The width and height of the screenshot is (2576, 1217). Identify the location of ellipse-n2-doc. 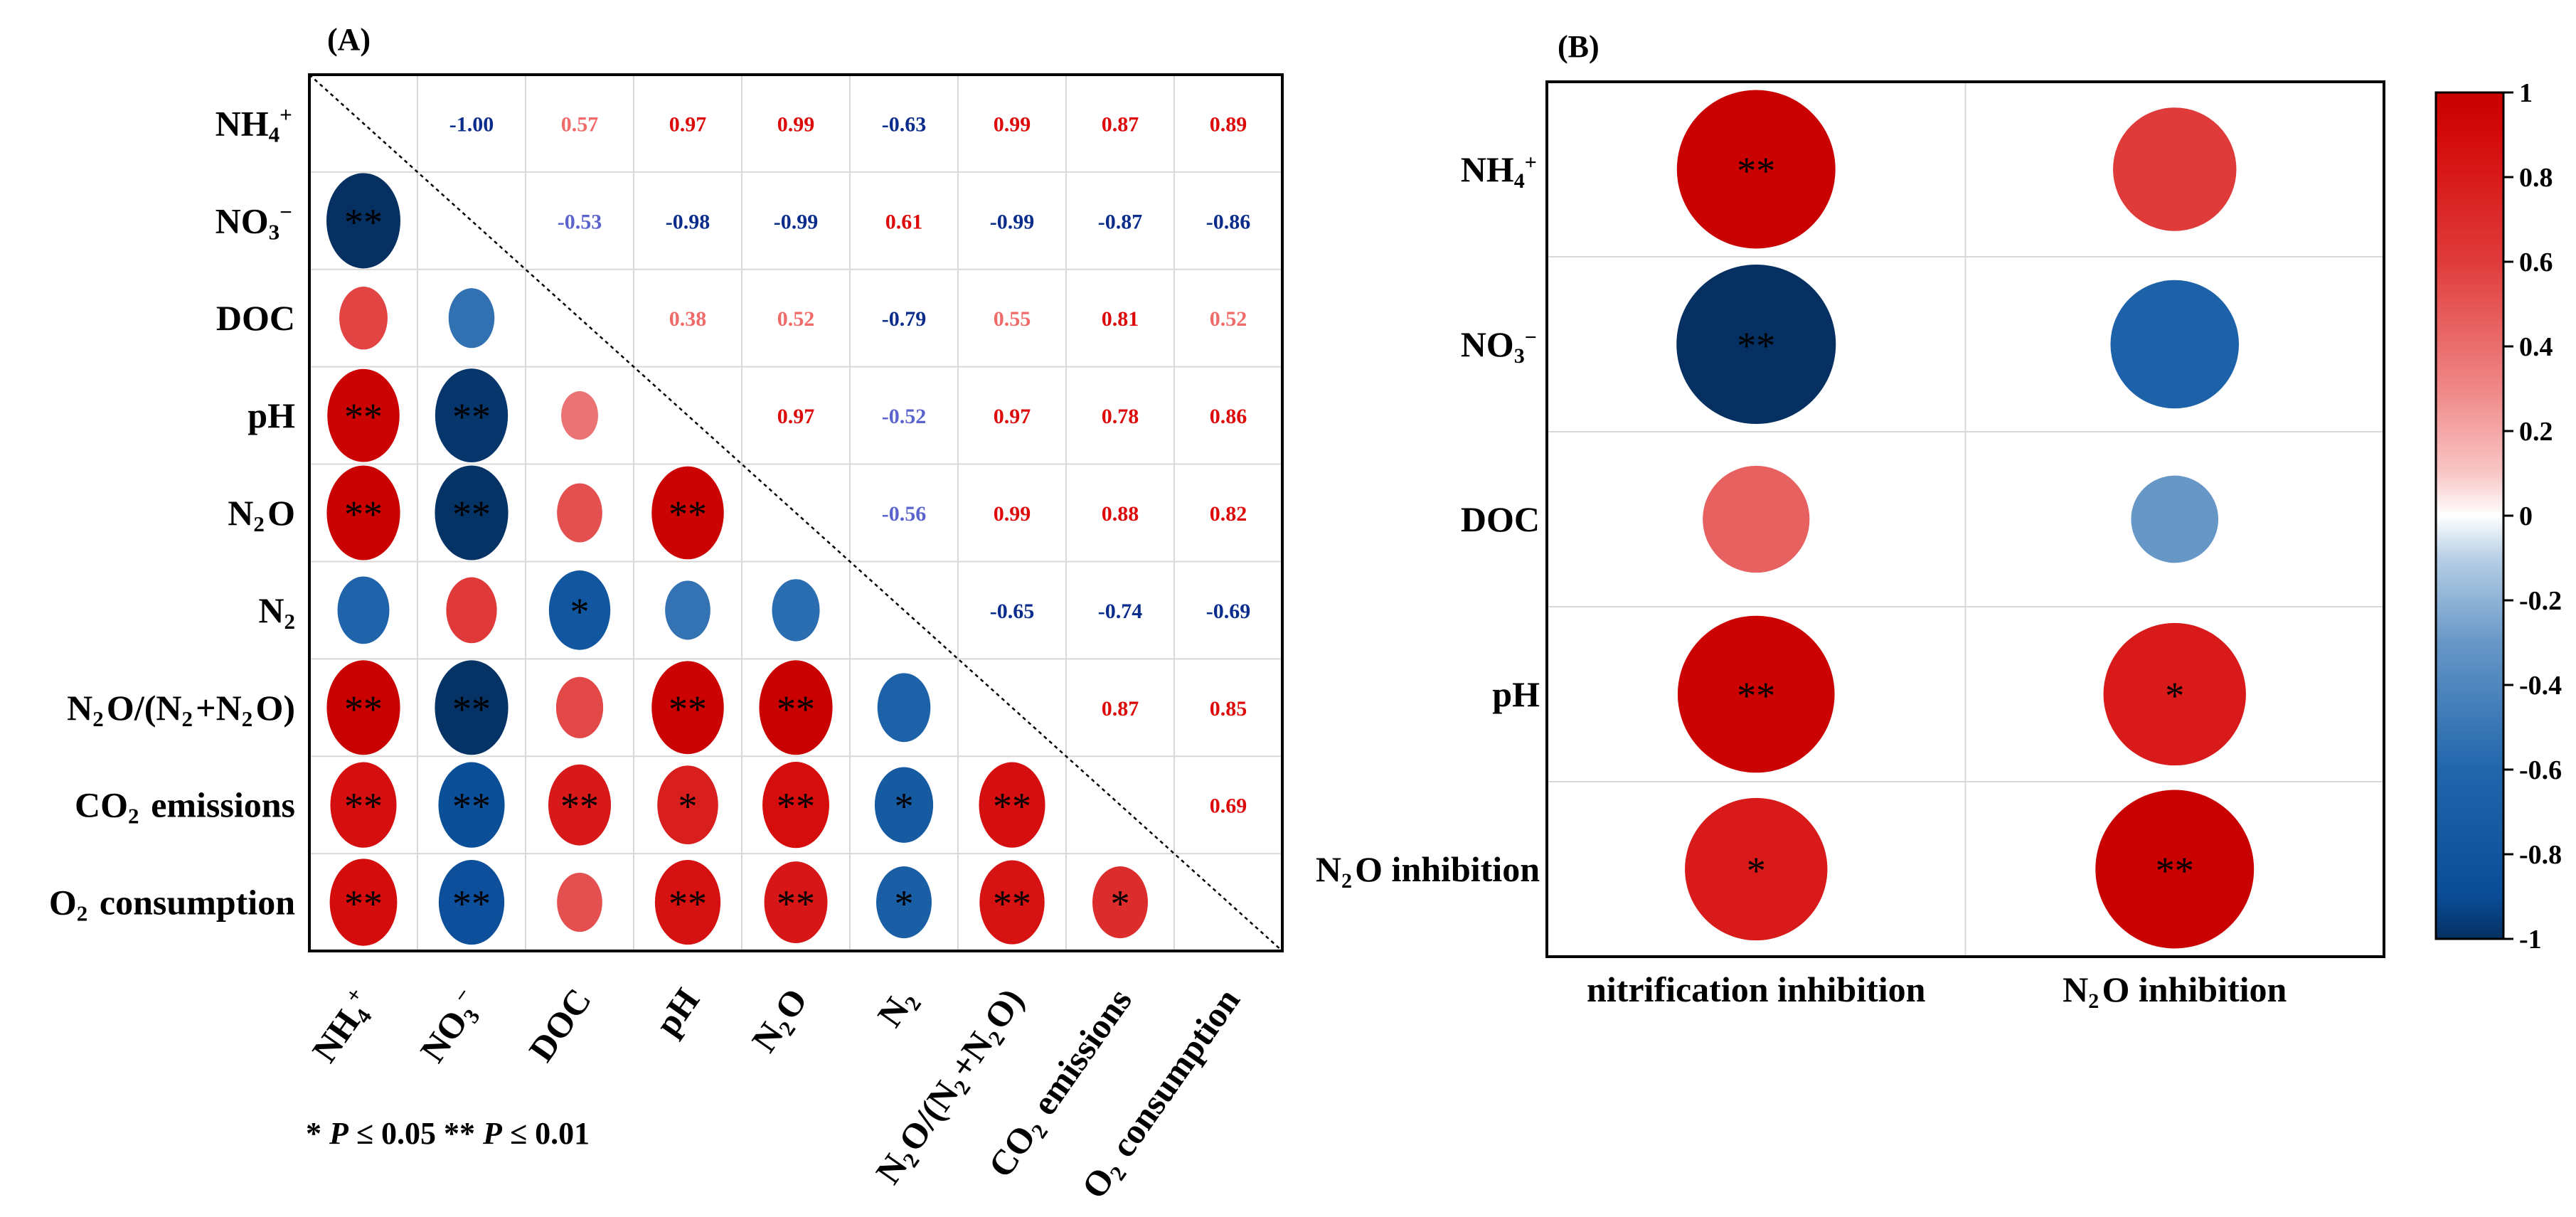
(579, 610).